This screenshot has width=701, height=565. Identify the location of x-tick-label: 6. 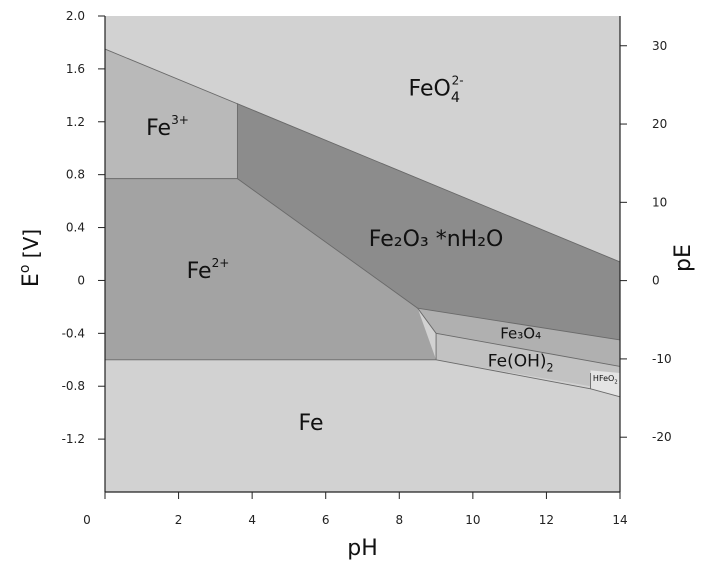
(326, 520).